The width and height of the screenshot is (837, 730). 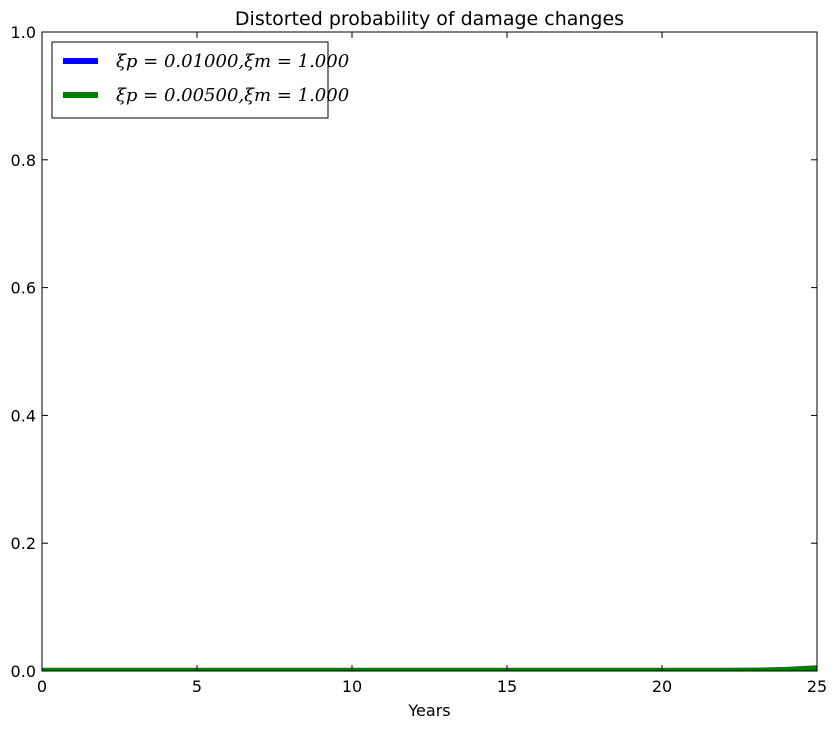 I want to click on x-tick-label: 5, so click(x=197, y=686).